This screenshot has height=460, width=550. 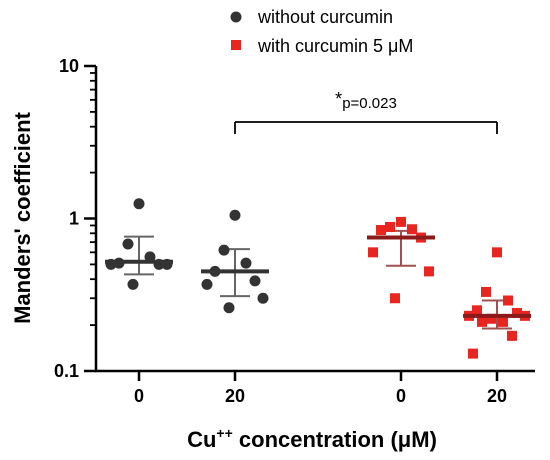 What do you see at coordinates (325, 17) in the screenshot?
I see `legend-label-without-curcumin: without curcumin` at bounding box center [325, 17].